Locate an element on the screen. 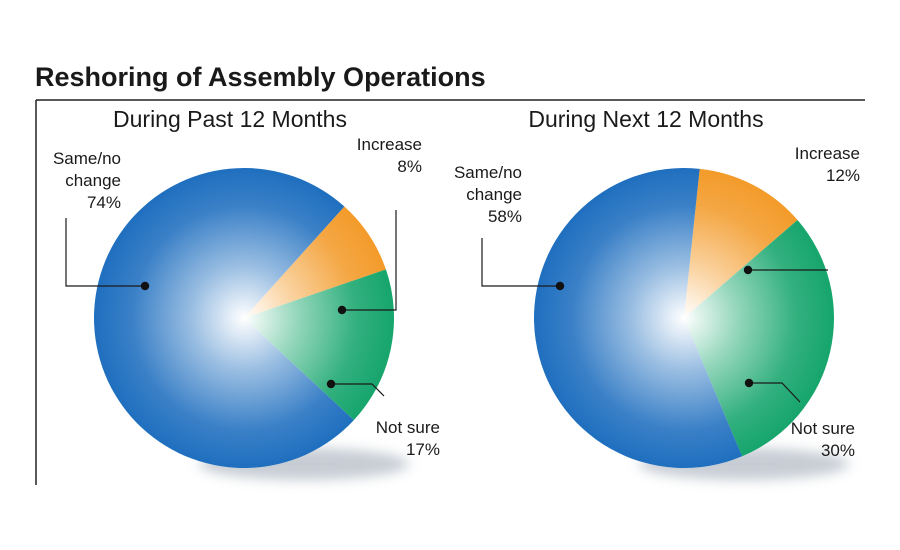 The width and height of the screenshot is (900, 550). slice-label-not-sure: Not sure 30% is located at coordinates (823, 439).